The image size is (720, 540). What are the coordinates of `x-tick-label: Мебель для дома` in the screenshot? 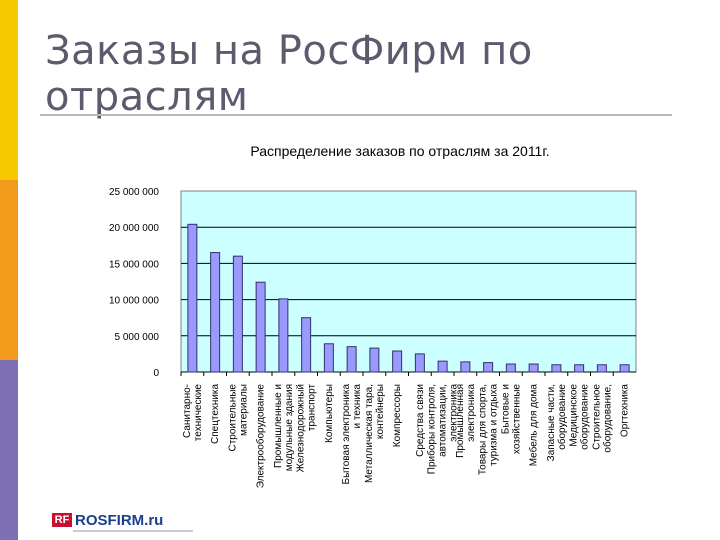 It's located at (534, 425).